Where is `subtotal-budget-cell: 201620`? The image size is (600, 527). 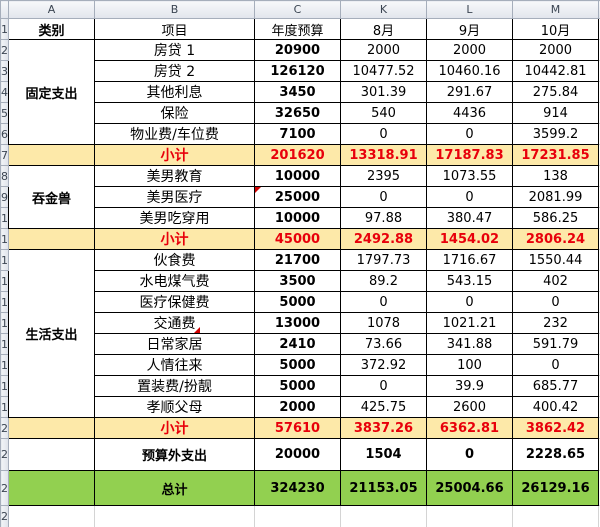 subtotal-budget-cell: 201620 is located at coordinates (297, 155).